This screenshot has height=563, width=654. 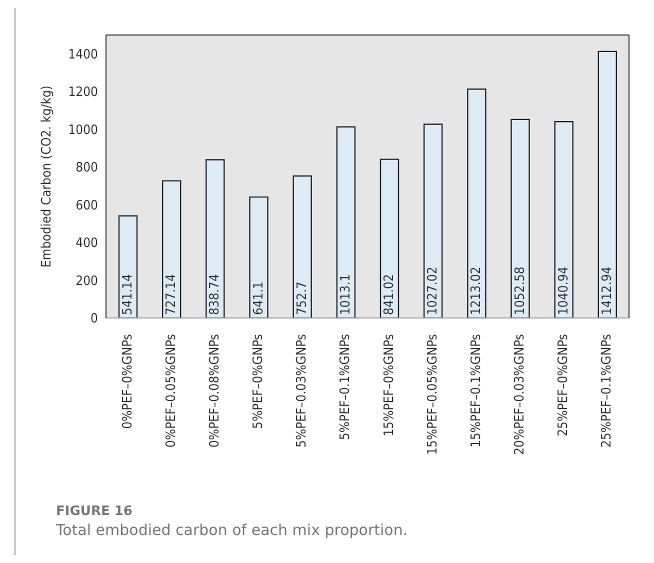 I want to click on y-tick-label: 0, so click(x=94, y=319).